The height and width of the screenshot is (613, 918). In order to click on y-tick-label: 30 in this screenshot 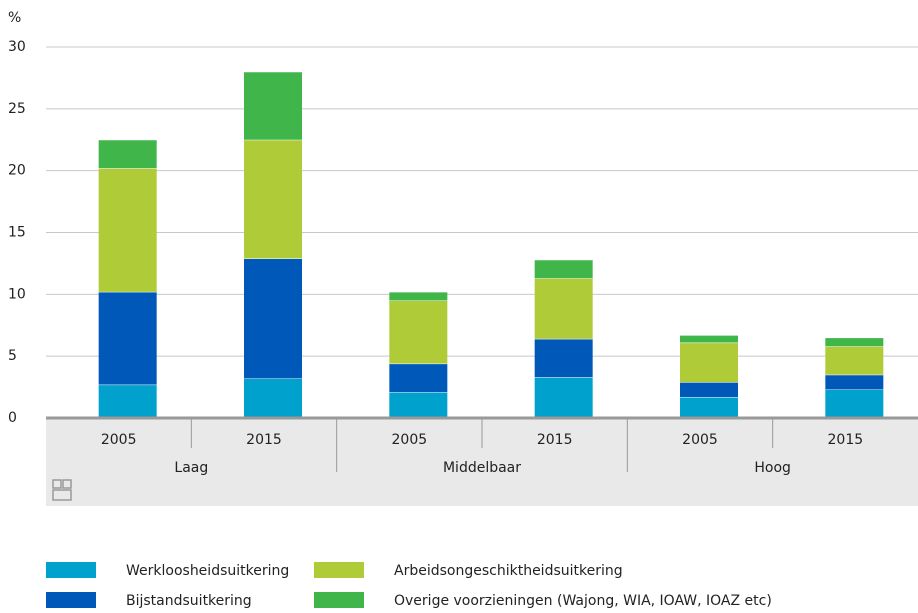, I will do `click(17, 47)`.